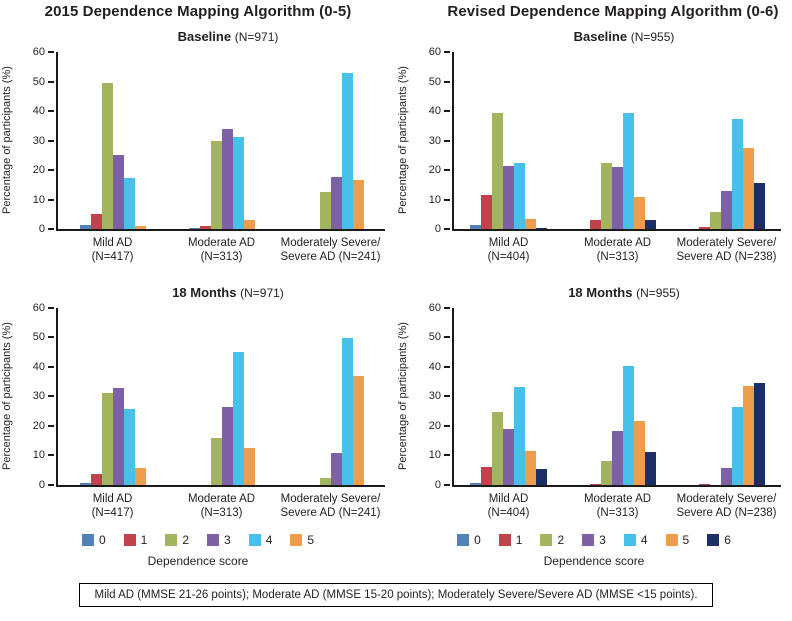  Describe the element at coordinates (552, 540) in the screenshot. I see `legend-item: 2` at that location.